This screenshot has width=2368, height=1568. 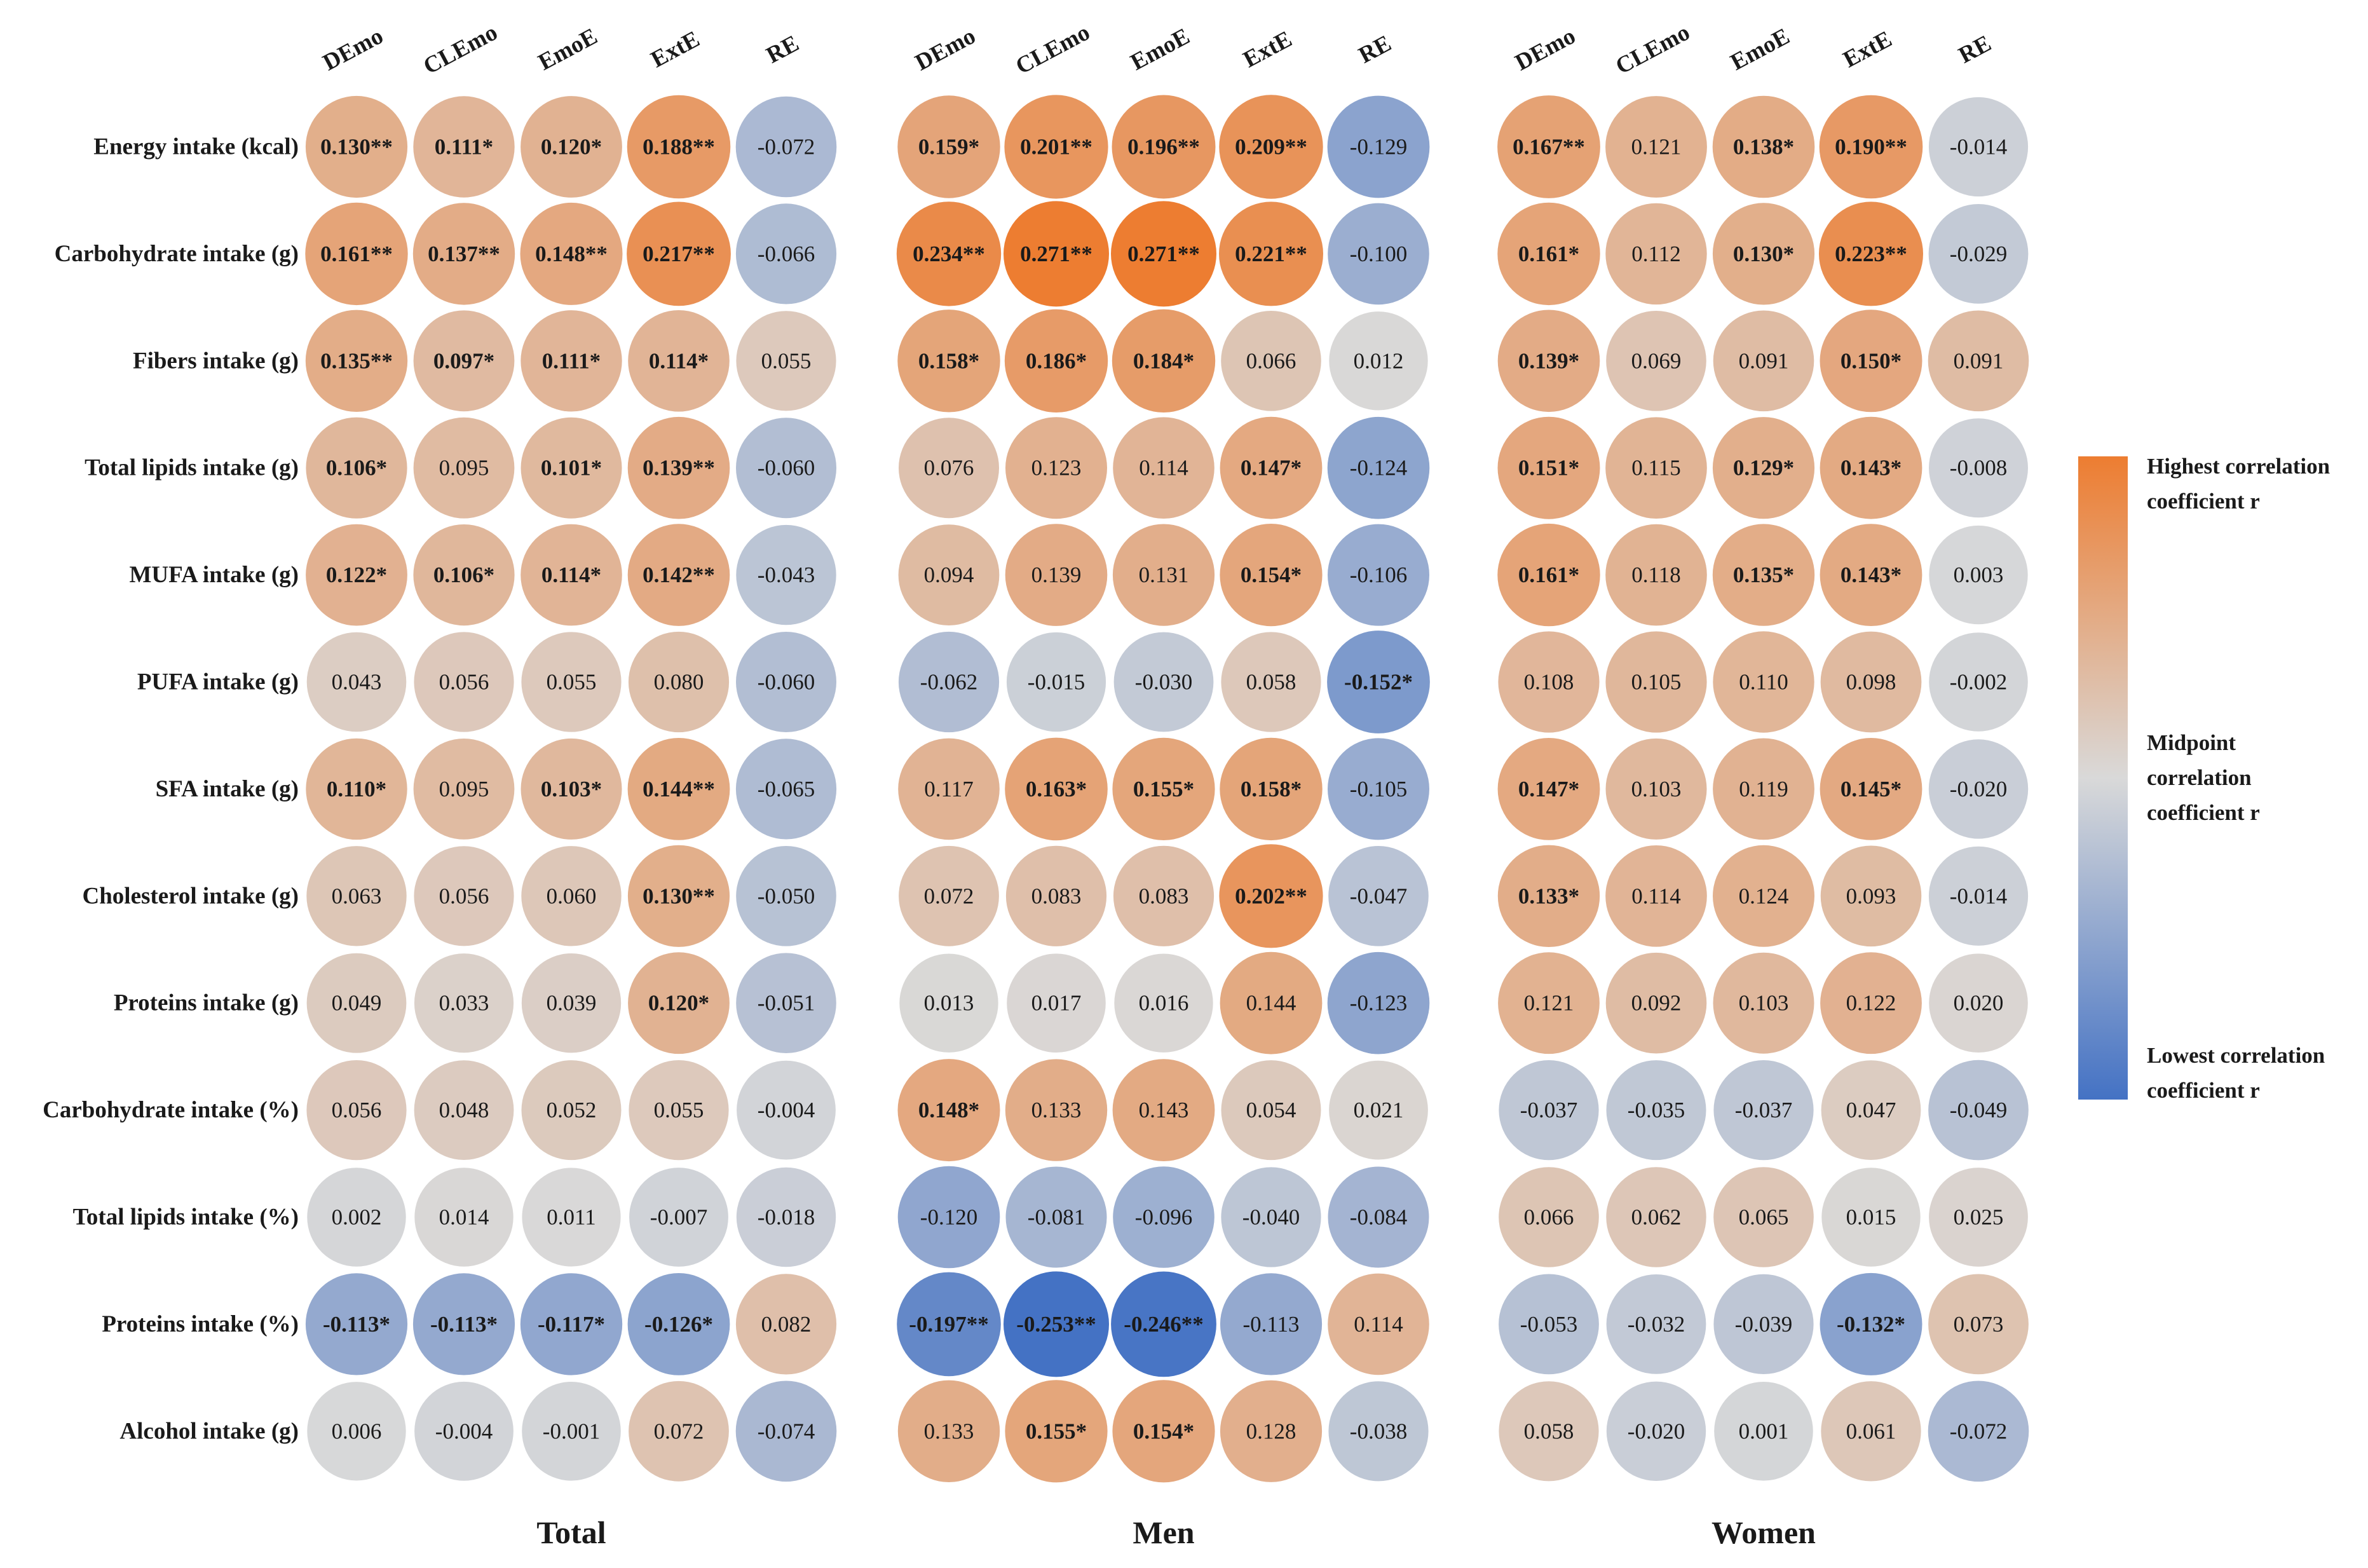 What do you see at coordinates (356, 1324) in the screenshot?
I see `cell-value-label: -0.113*` at bounding box center [356, 1324].